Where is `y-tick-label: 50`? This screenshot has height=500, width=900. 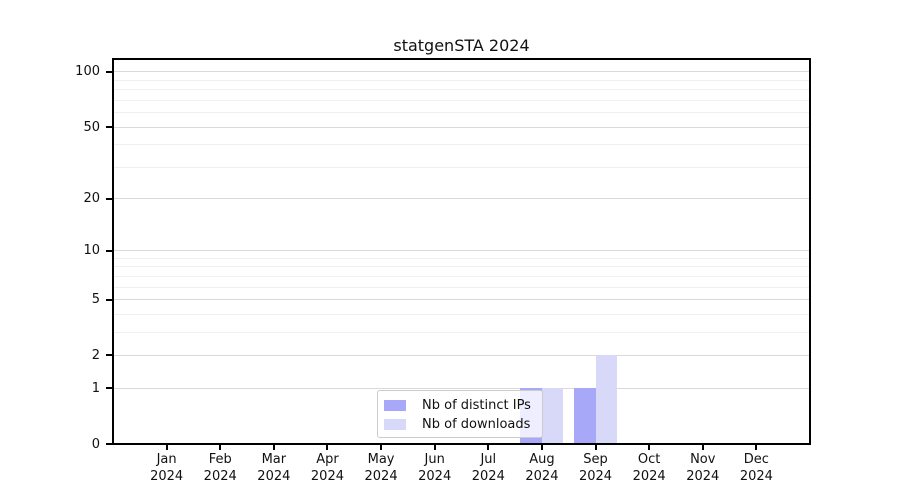 y-tick-label: 50 is located at coordinates (91, 127).